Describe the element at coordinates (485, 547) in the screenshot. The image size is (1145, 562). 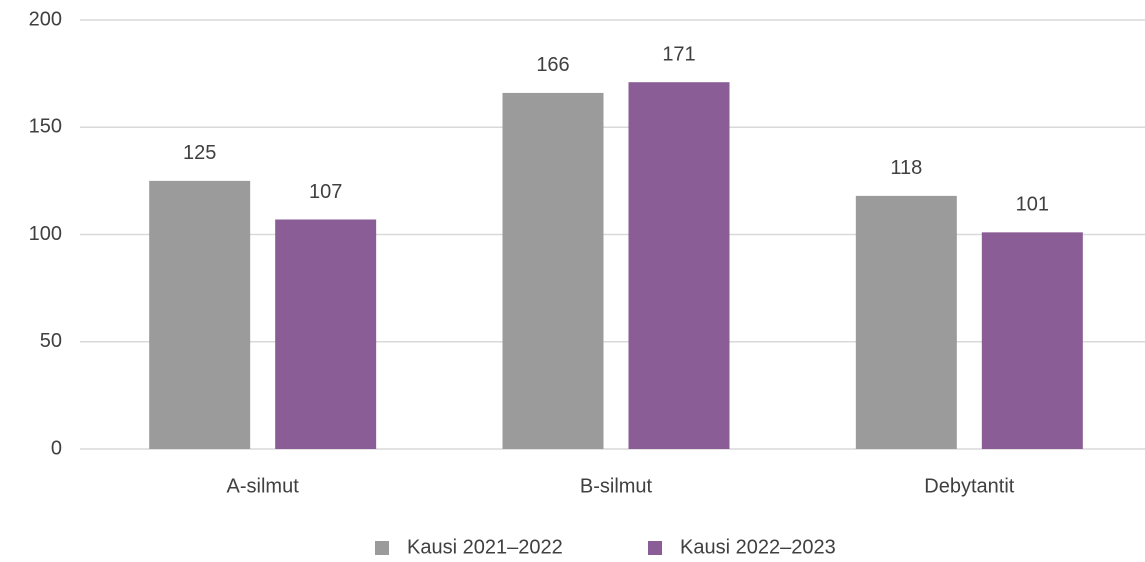
I see `legend-label: Kausi 2021–2022` at that location.